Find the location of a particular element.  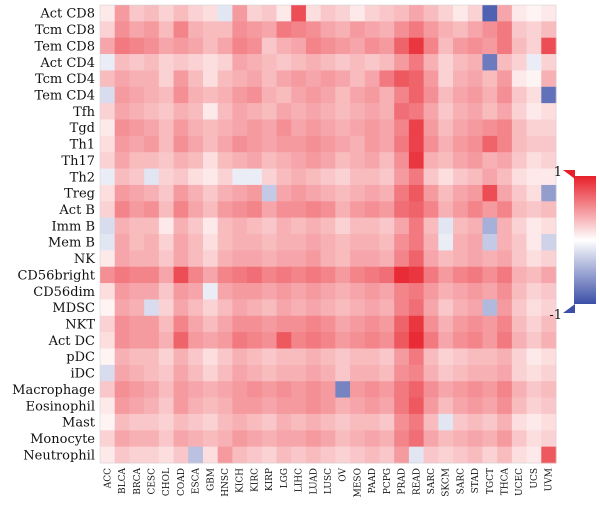

column-label: PCPG is located at coordinates (388, 481).